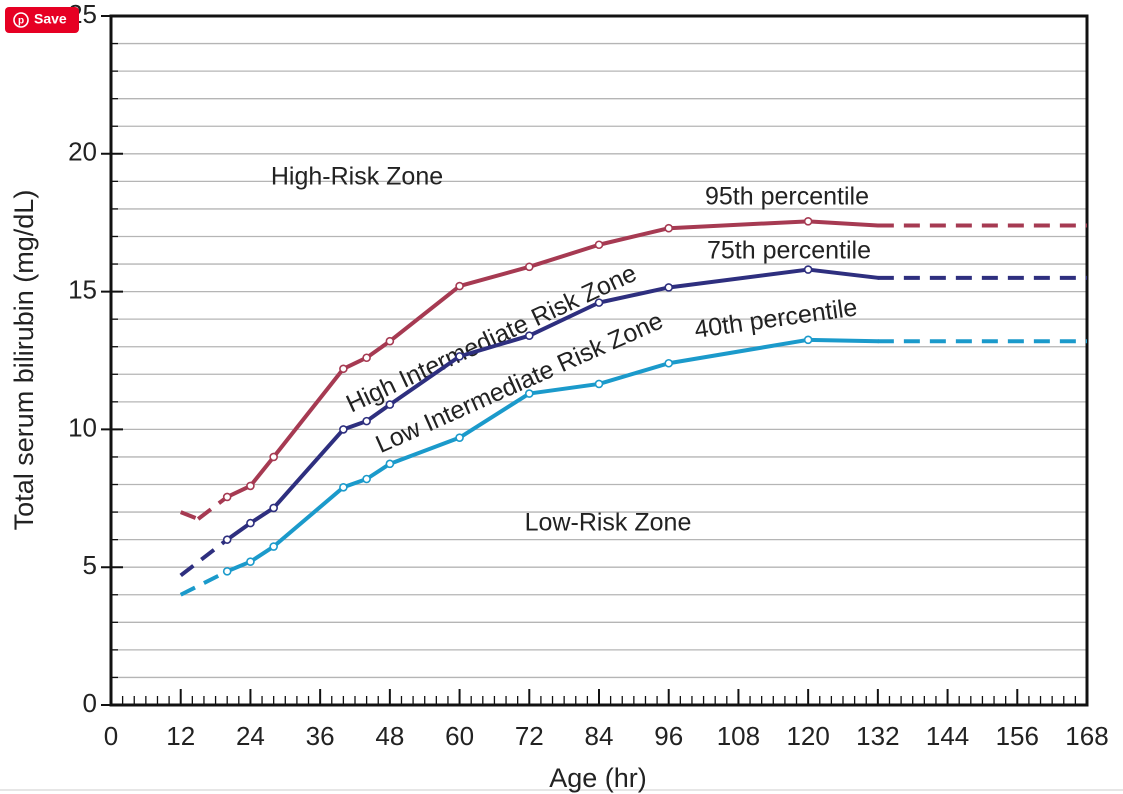  I want to click on zone-label: Low-Risk Zone, so click(608, 523).